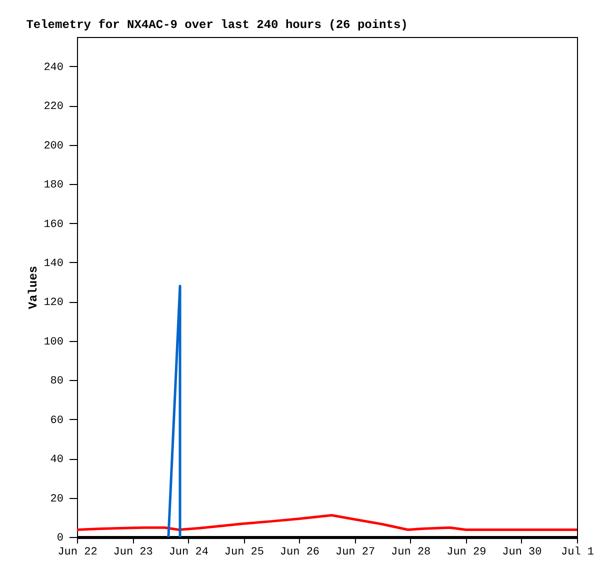  I want to click on y-axis-title: Values, so click(33, 288).